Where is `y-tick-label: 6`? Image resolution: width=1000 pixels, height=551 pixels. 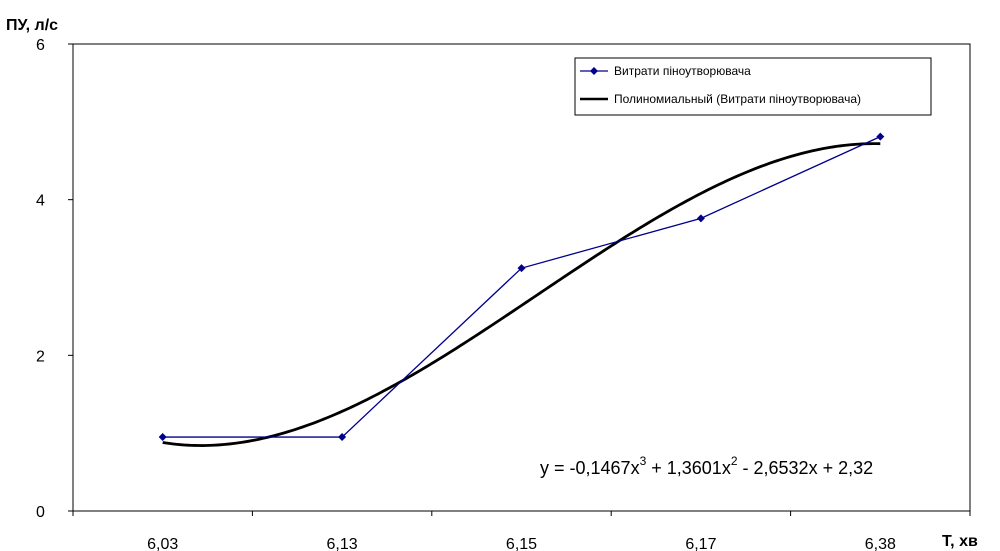 y-tick-label: 6 is located at coordinates (40, 45).